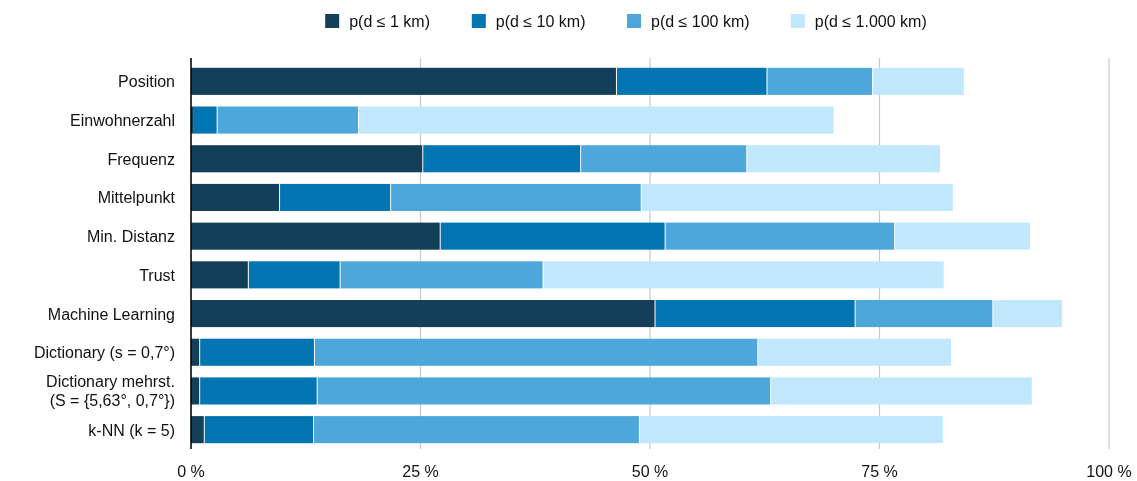 The width and height of the screenshot is (1137, 481). Describe the element at coordinates (191, 471) in the screenshot. I see `x-tick-label: 0 %` at that location.